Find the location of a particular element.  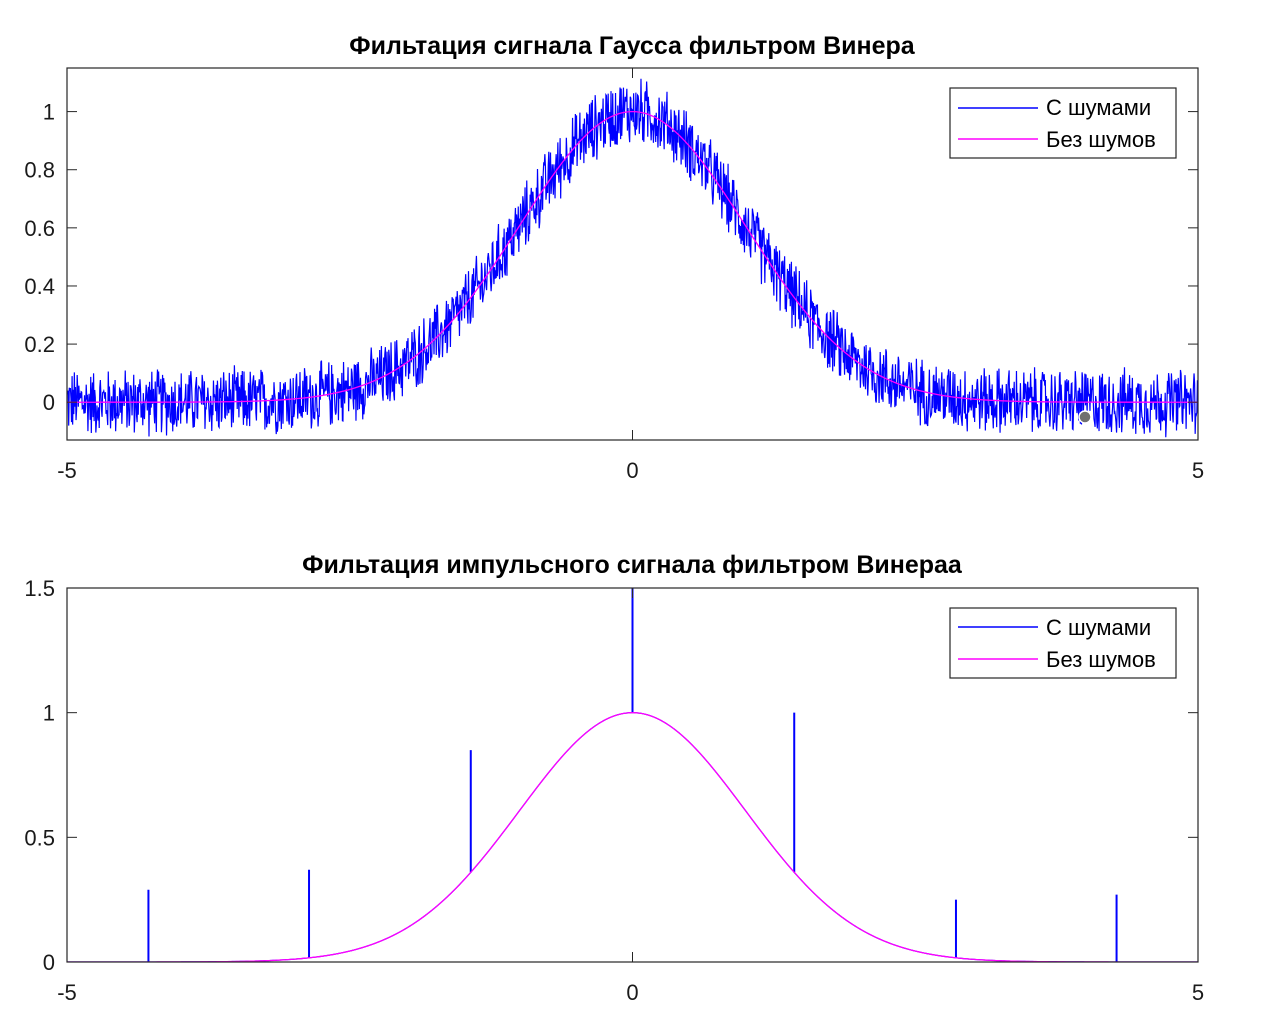

y-tick-label: 1.5 is located at coordinates (39, 588).